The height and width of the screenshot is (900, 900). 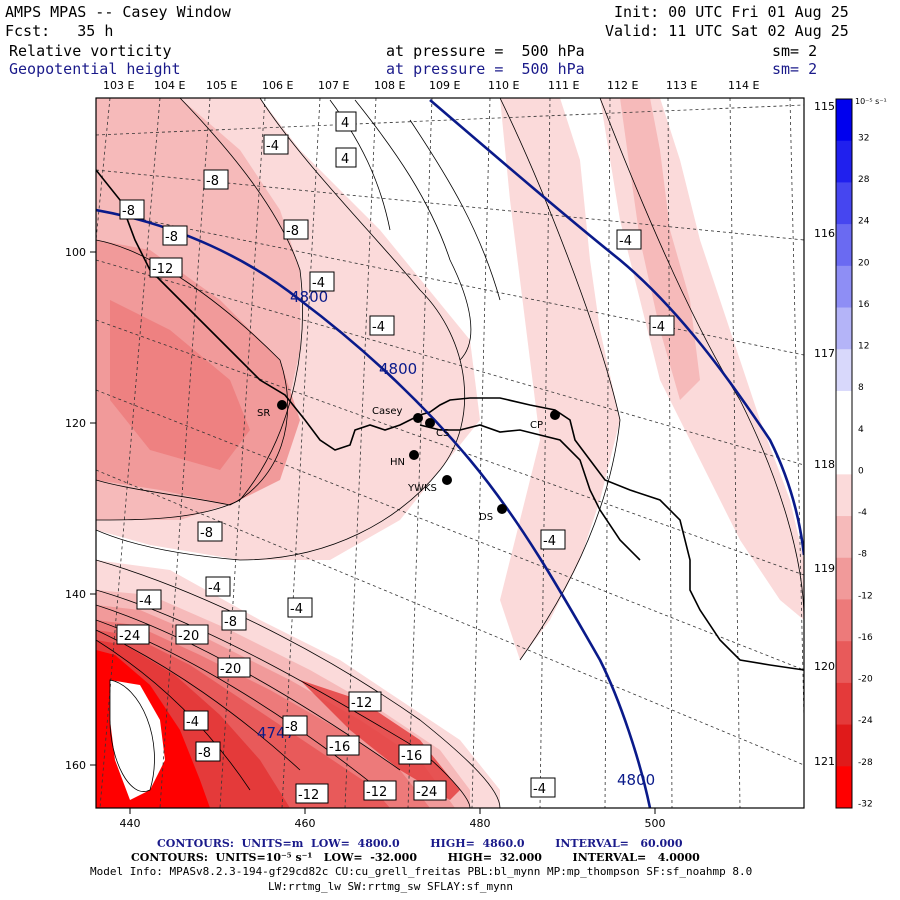 I want to click on lon-label: 104 E, so click(x=170, y=85).